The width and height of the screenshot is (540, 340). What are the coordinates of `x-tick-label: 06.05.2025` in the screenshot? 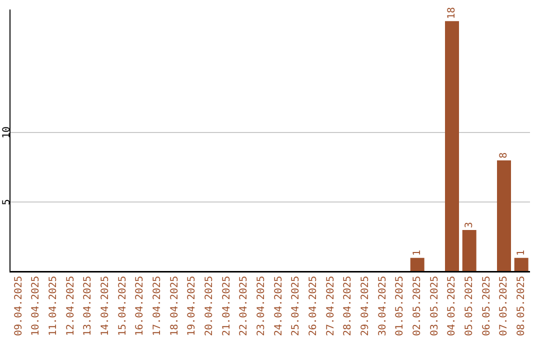 It's located at (486, 306).